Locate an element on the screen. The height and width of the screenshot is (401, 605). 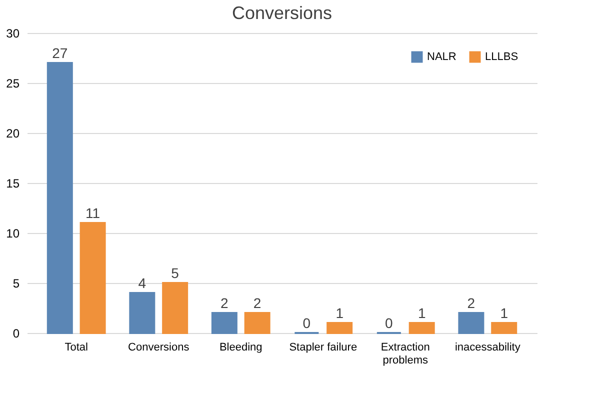
data-label: 11 is located at coordinates (93, 213).